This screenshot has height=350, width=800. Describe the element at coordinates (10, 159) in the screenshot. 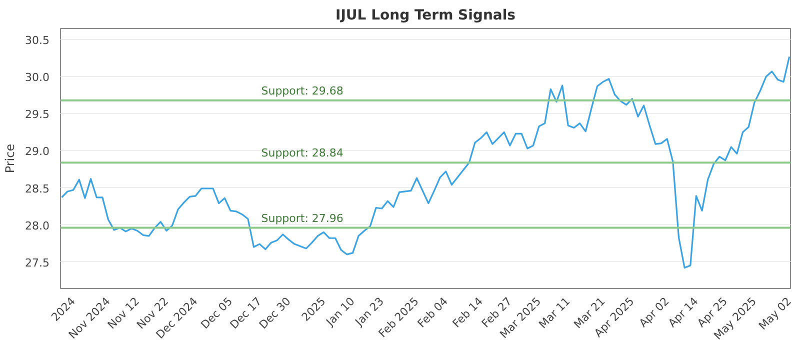

I see `y-axis-title: Price` at that location.